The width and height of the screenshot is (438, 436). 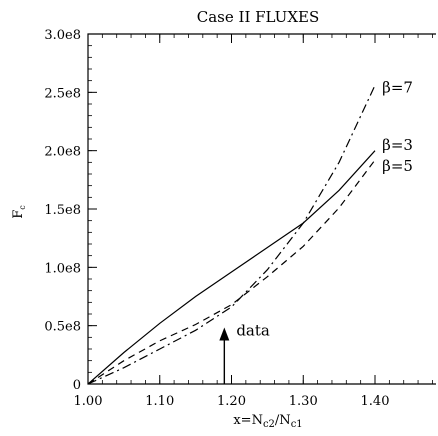 What do you see at coordinates (397, 166) in the screenshot?
I see `series-label-3: β=5` at bounding box center [397, 166].